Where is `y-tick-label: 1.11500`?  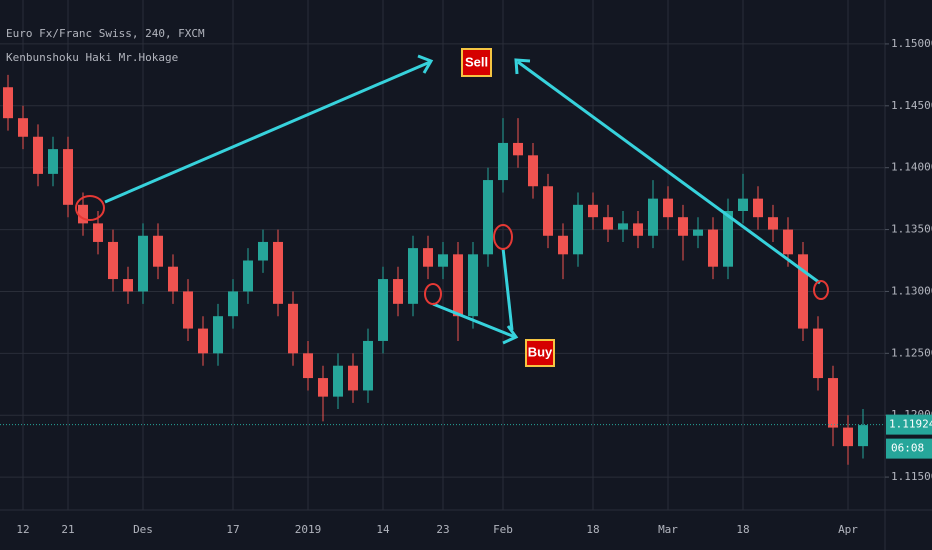
y-tick-label: 1.11500 is located at coordinates (911, 476).